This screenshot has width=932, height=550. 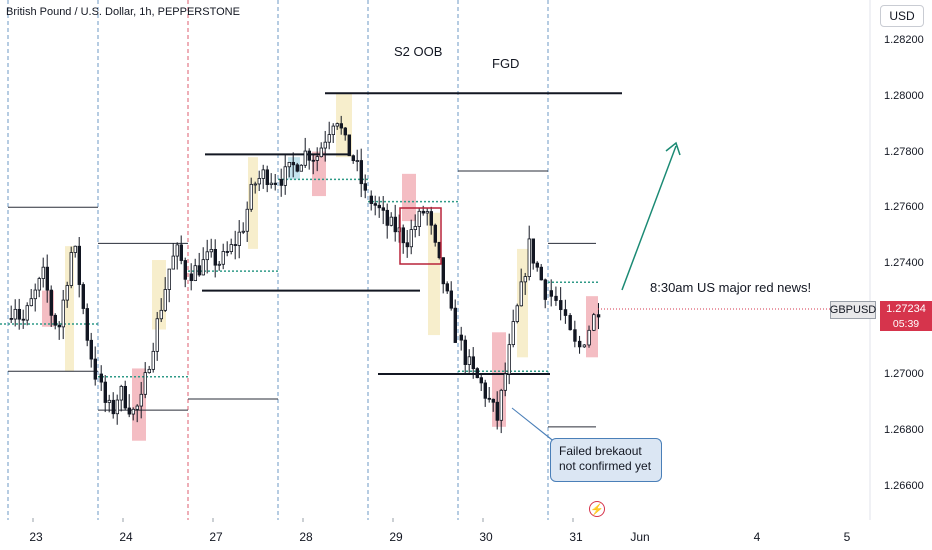 I want to click on fgd-label: FGD, so click(x=506, y=63).